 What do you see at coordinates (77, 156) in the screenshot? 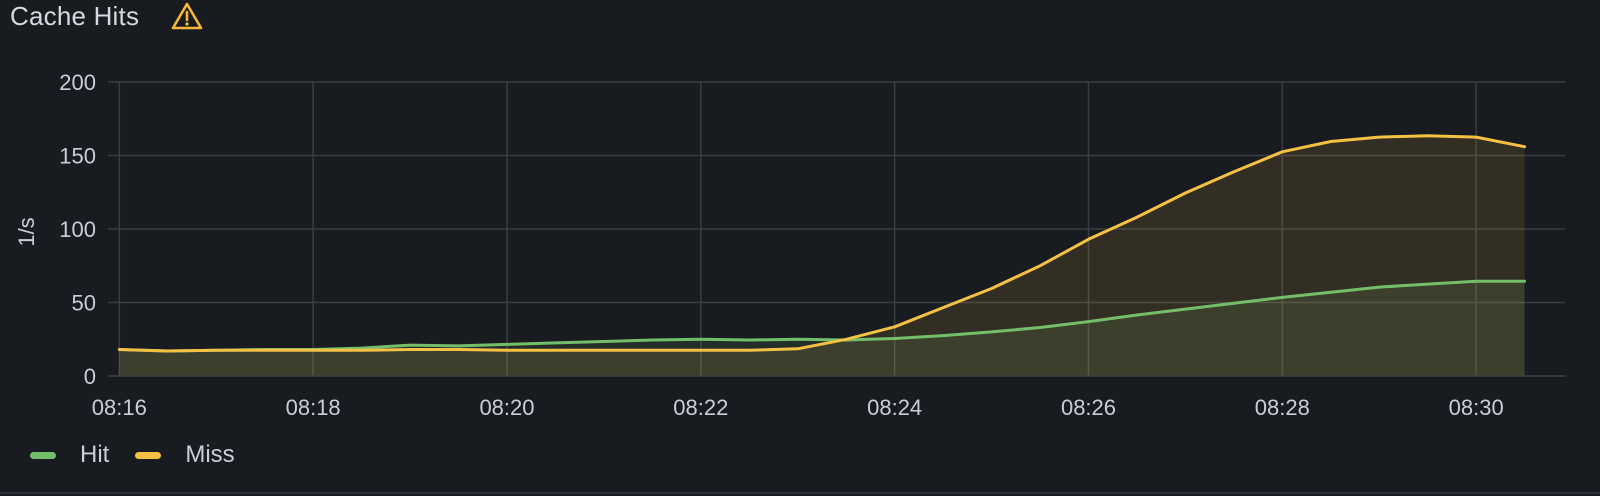
I see `y-tick-label: 150` at bounding box center [77, 156].